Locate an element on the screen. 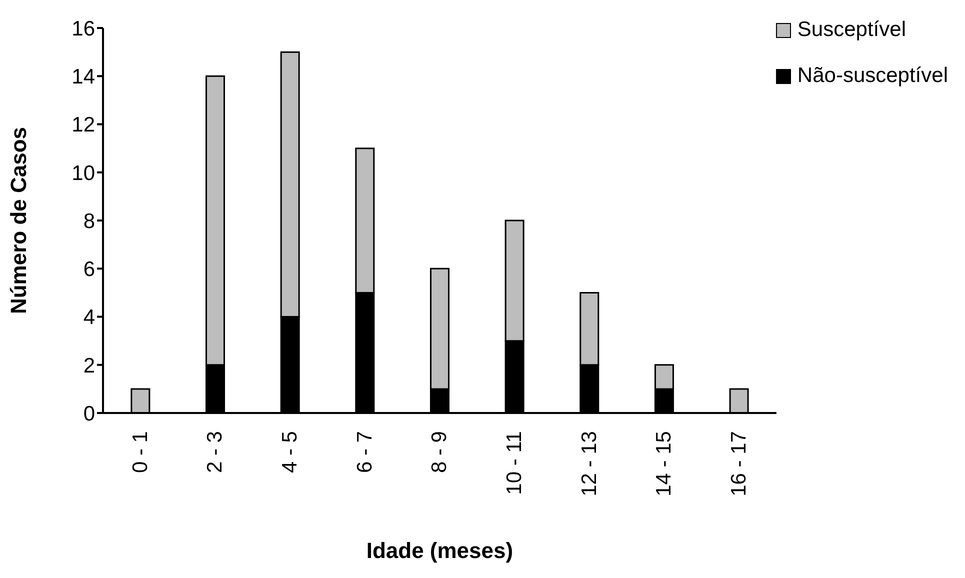  x-tick-label: 8 - 9 is located at coordinates (440, 452).